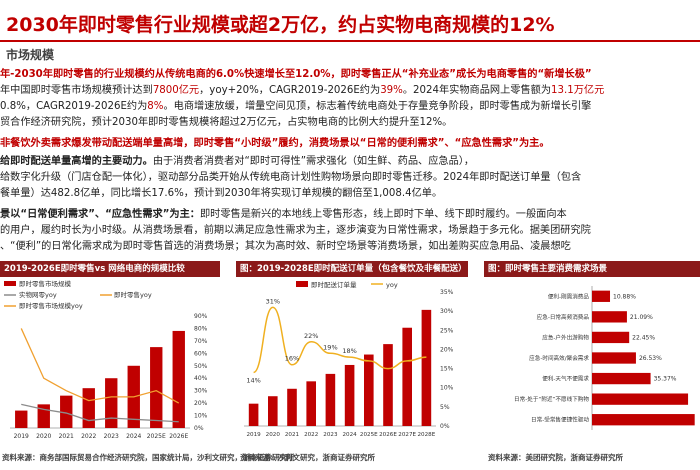 The height and width of the screenshot is (470, 700). Describe the element at coordinates (665, 379) in the screenshot. I see `value-label: 35.37%` at that location.